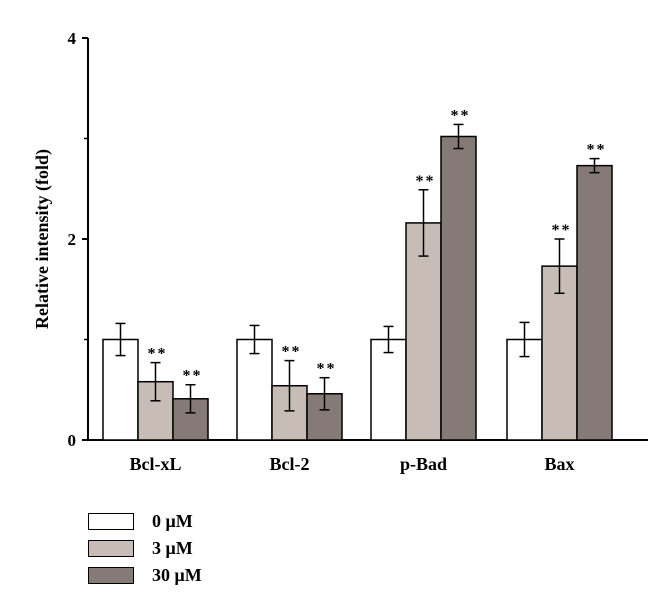 This screenshot has width=660, height=615. Describe the element at coordinates (158, 354) in the screenshot. I see `significance-0-1: **` at that location.